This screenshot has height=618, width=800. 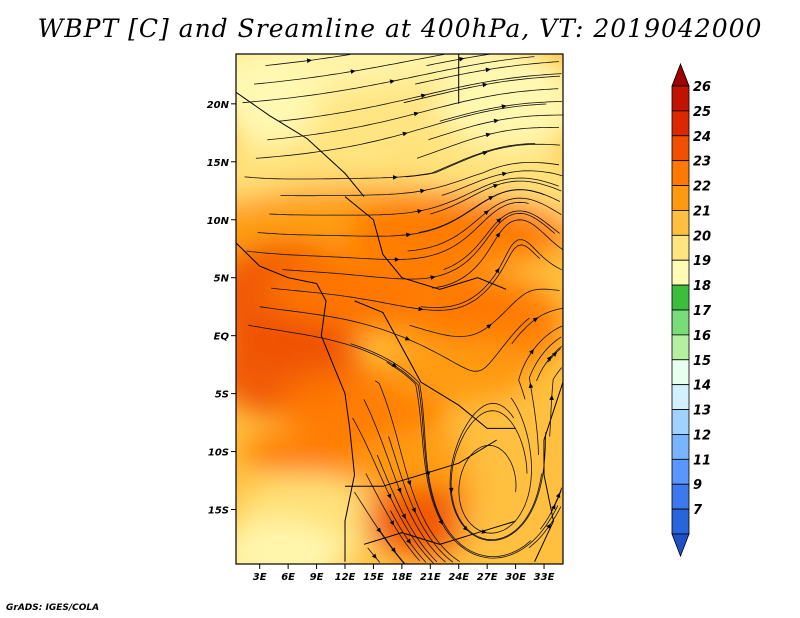 I want to click on x-axis: 3E 6E 9E 12E 15E 18E 21E 24E 27E 30E 33E, so click(x=404, y=573).